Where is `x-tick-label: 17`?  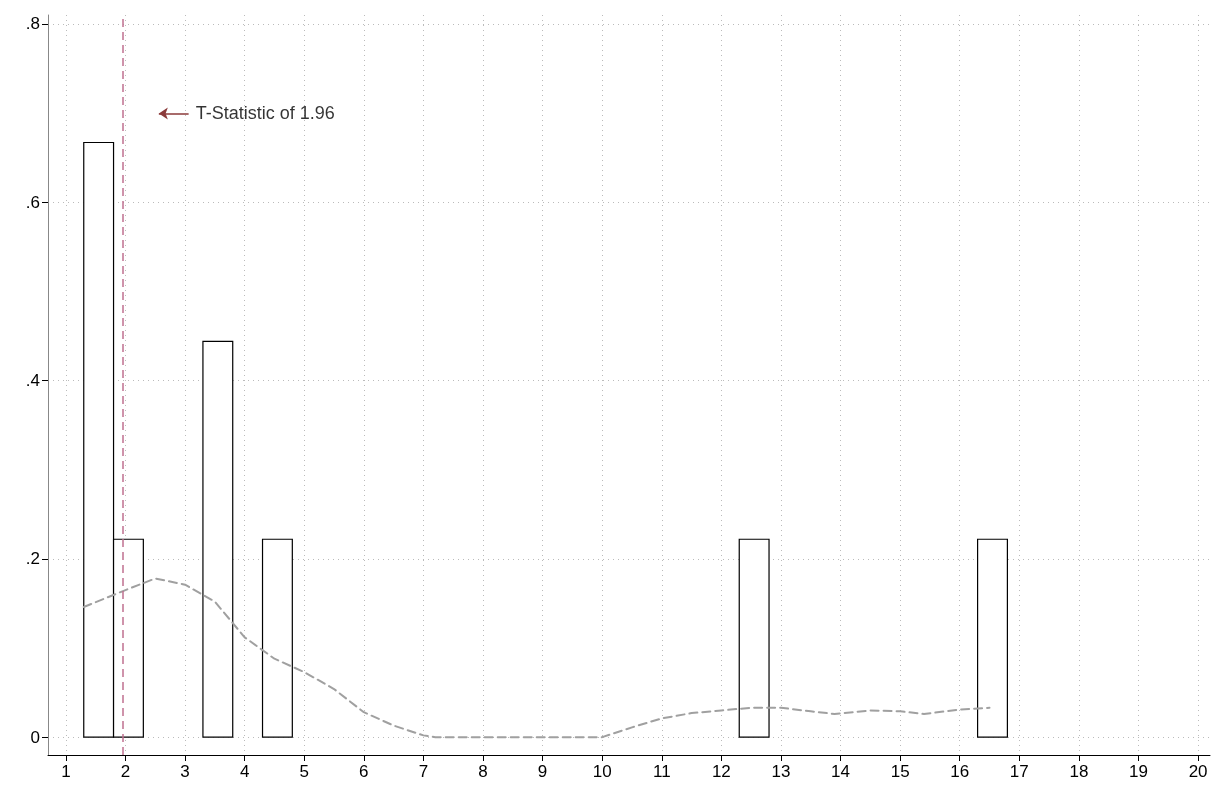
x-tick-label: 17 is located at coordinates (1019, 771).